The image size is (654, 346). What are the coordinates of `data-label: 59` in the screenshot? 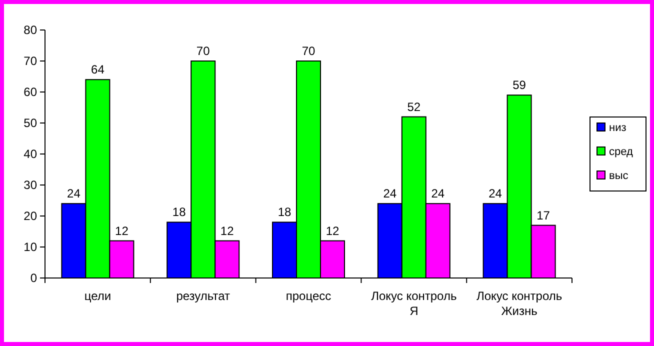 It's located at (519, 85).